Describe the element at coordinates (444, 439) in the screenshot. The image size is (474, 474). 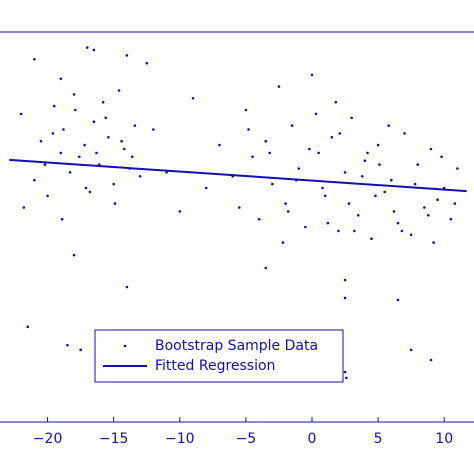
I see `x-tick-label: 10` at that location.